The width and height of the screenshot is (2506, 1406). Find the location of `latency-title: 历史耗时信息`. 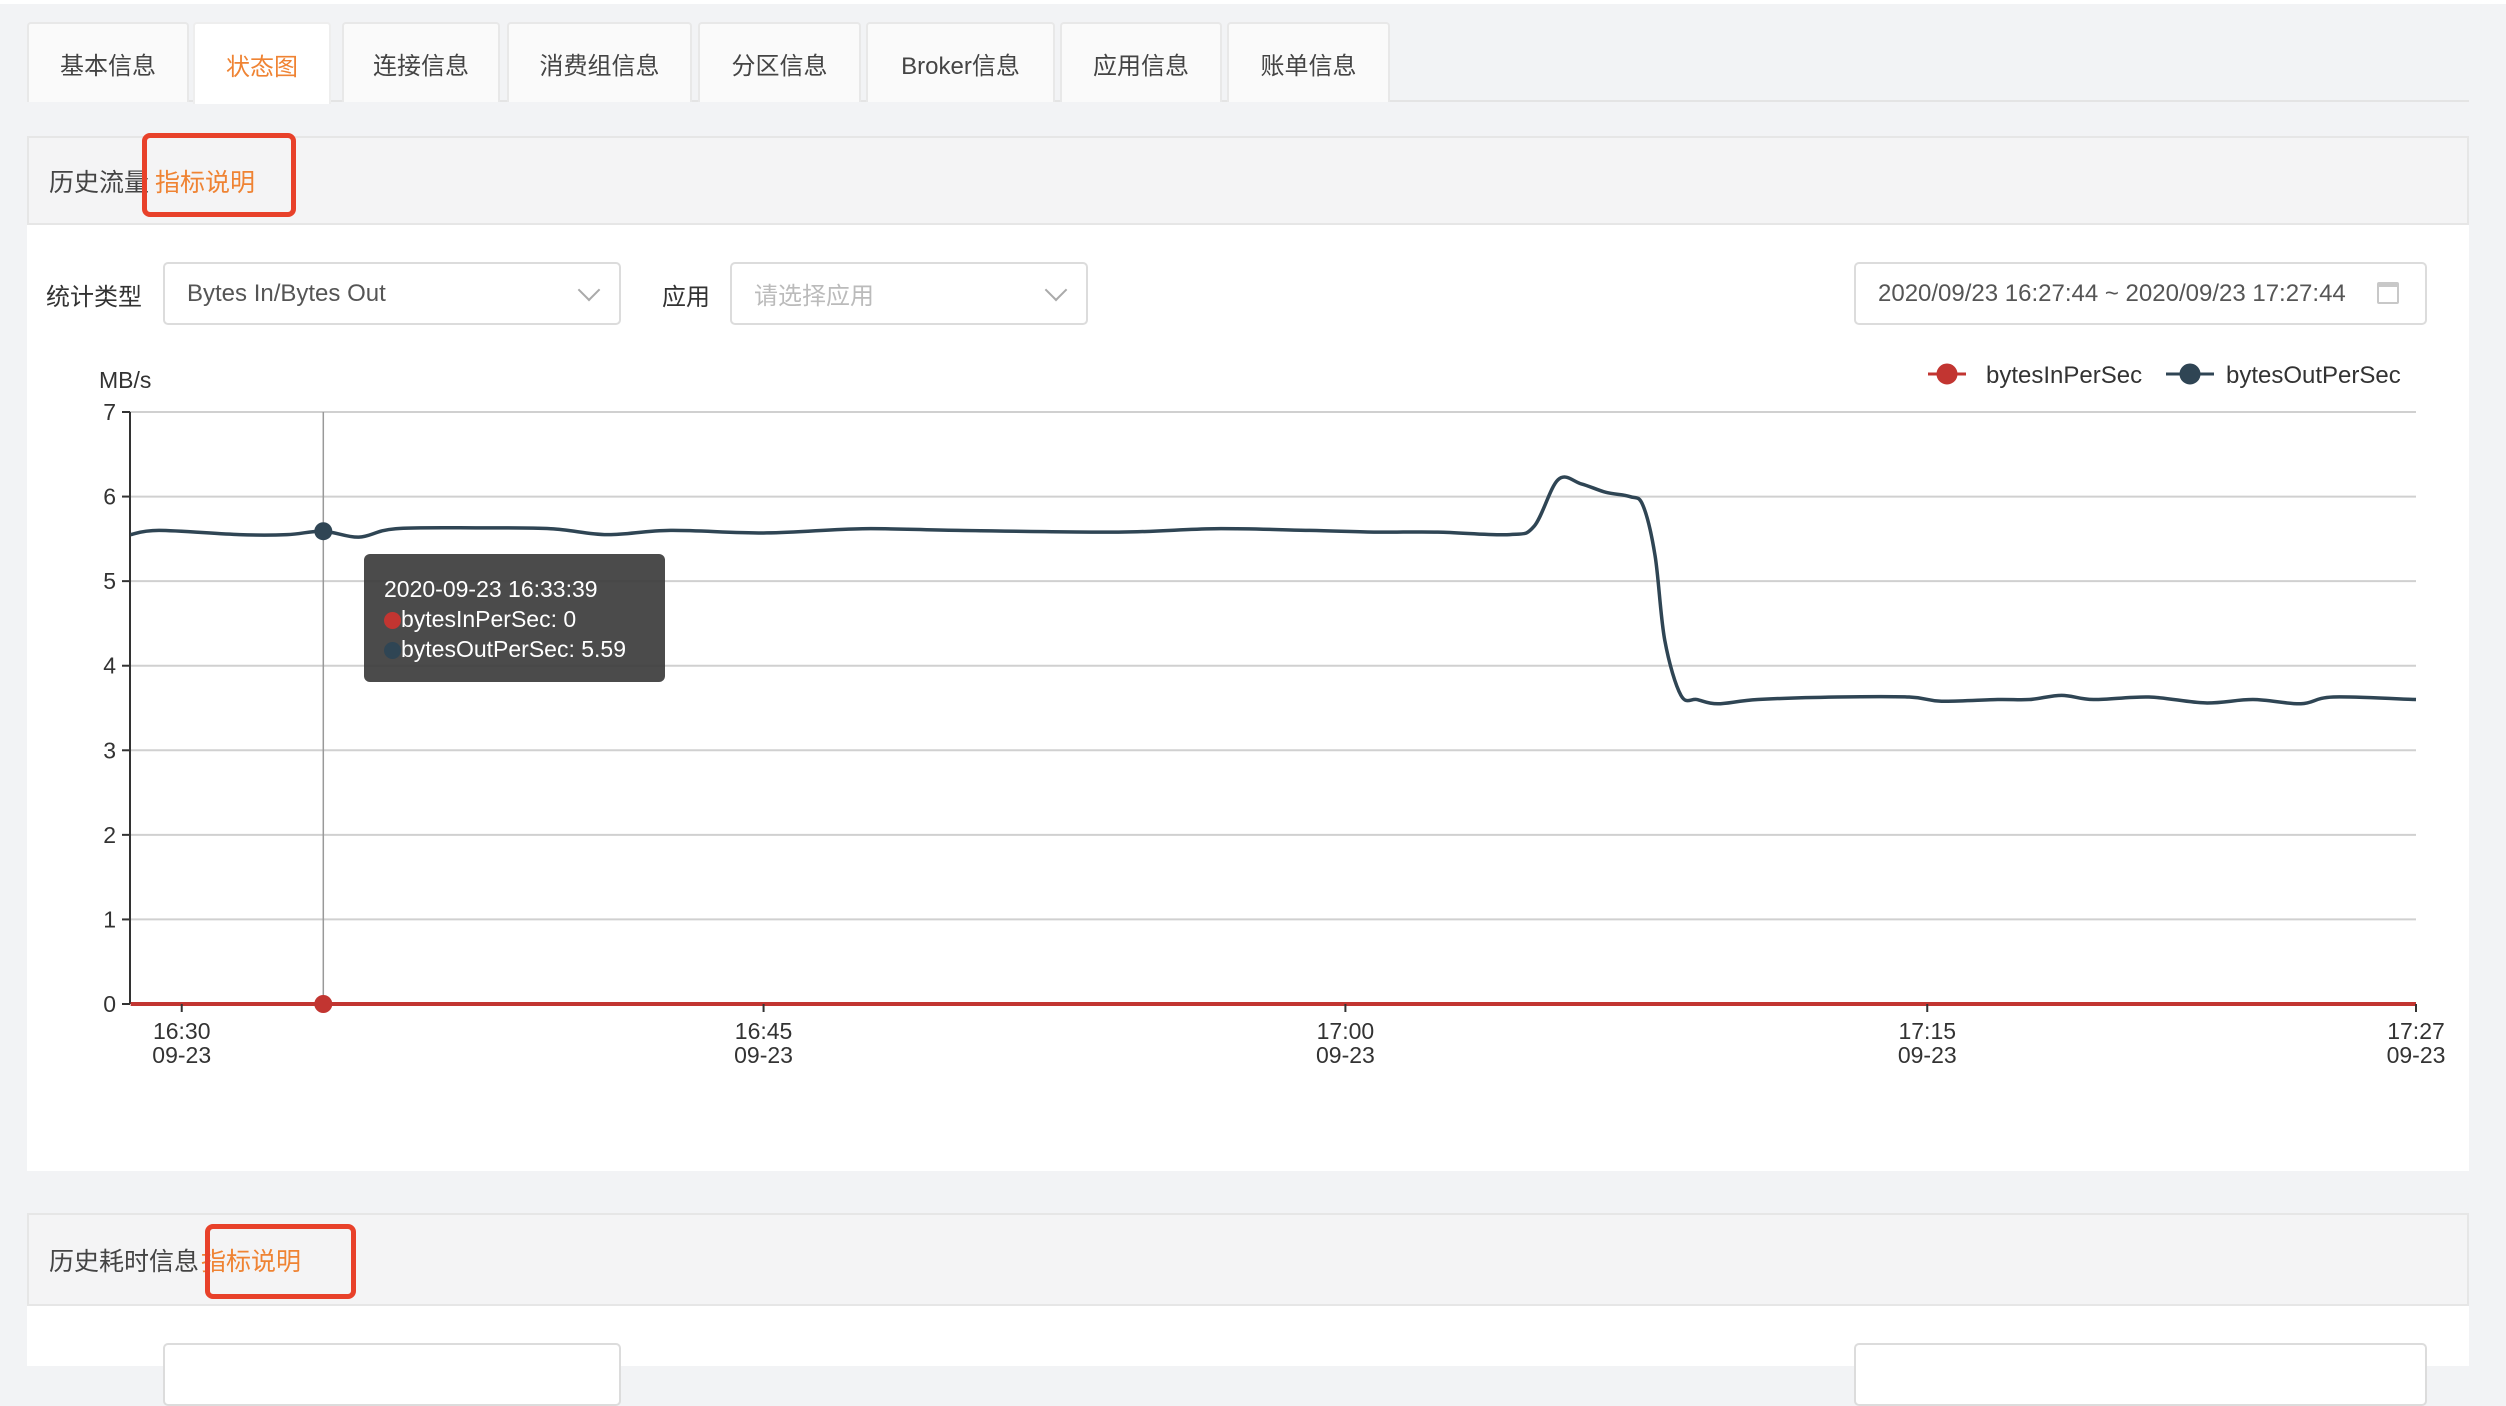

latency-title: 历史耗时信息 is located at coordinates (124, 1261).